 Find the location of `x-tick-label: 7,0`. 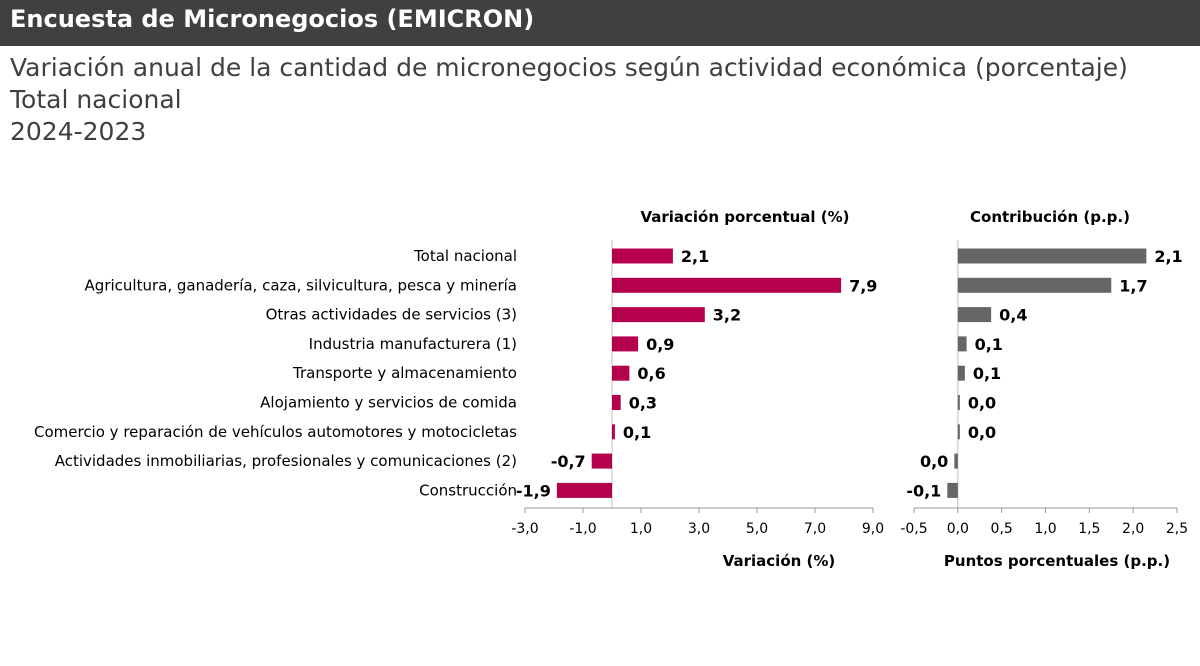

x-tick-label: 7,0 is located at coordinates (815, 529).